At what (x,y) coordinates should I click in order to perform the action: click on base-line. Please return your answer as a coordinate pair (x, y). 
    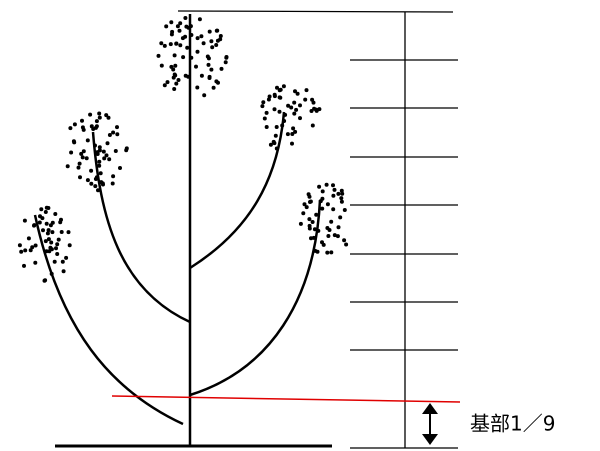
    Looking at the image, I should click on (286, 399).